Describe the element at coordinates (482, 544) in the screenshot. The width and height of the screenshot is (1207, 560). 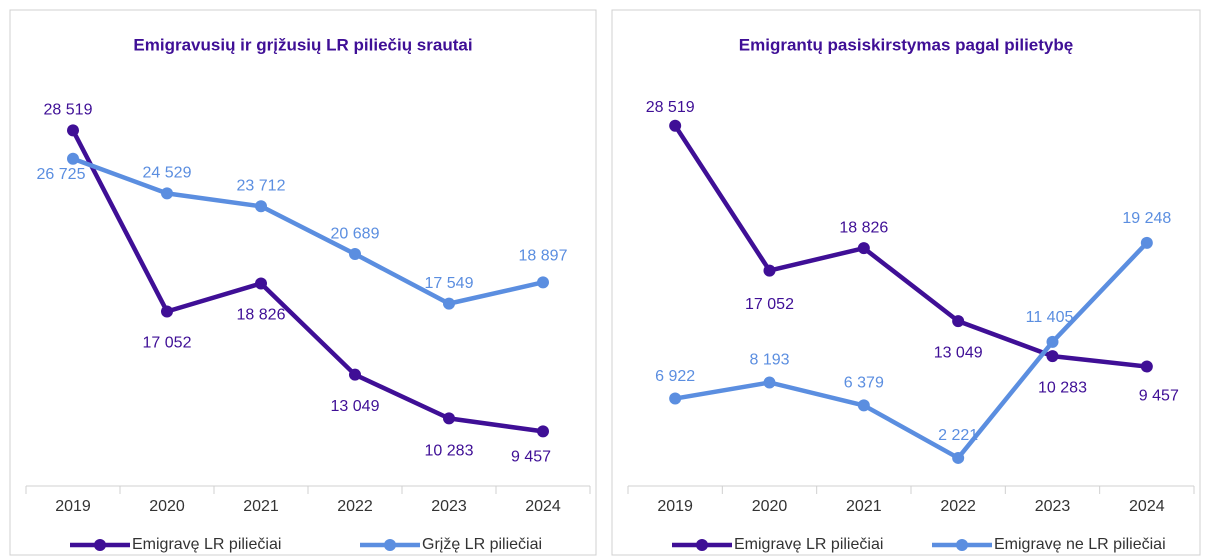
I see `legend-label: Grįžę LR piliečiai` at that location.